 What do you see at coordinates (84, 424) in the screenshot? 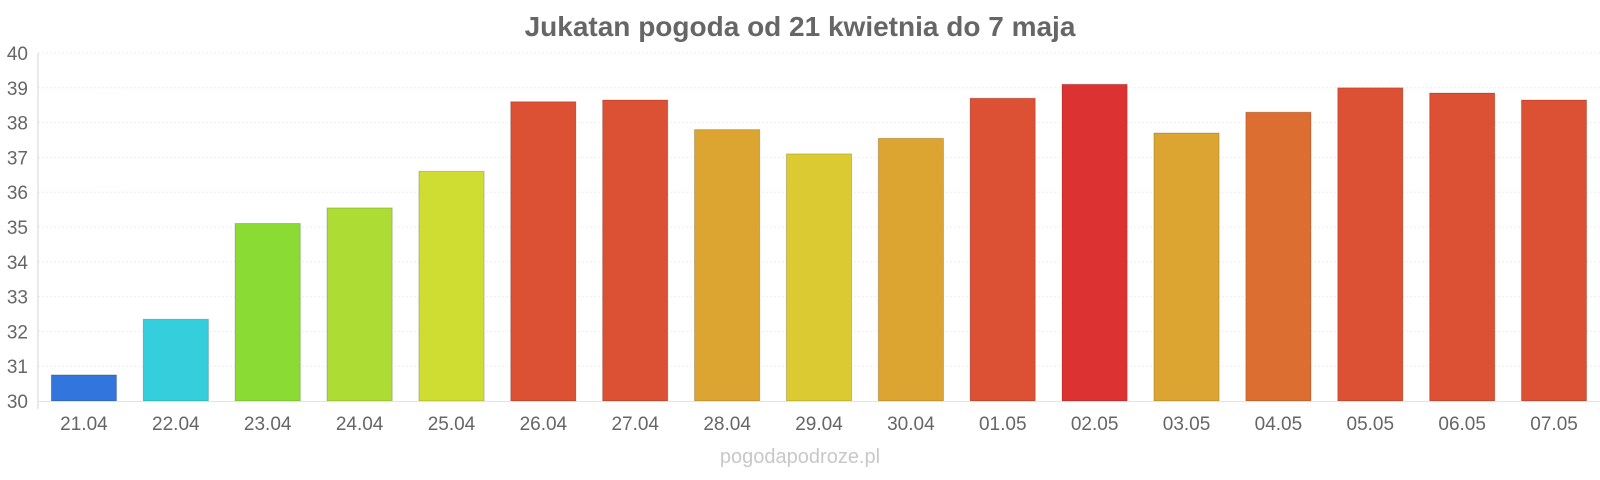
I see `x-tick-label: 21.04` at bounding box center [84, 424].